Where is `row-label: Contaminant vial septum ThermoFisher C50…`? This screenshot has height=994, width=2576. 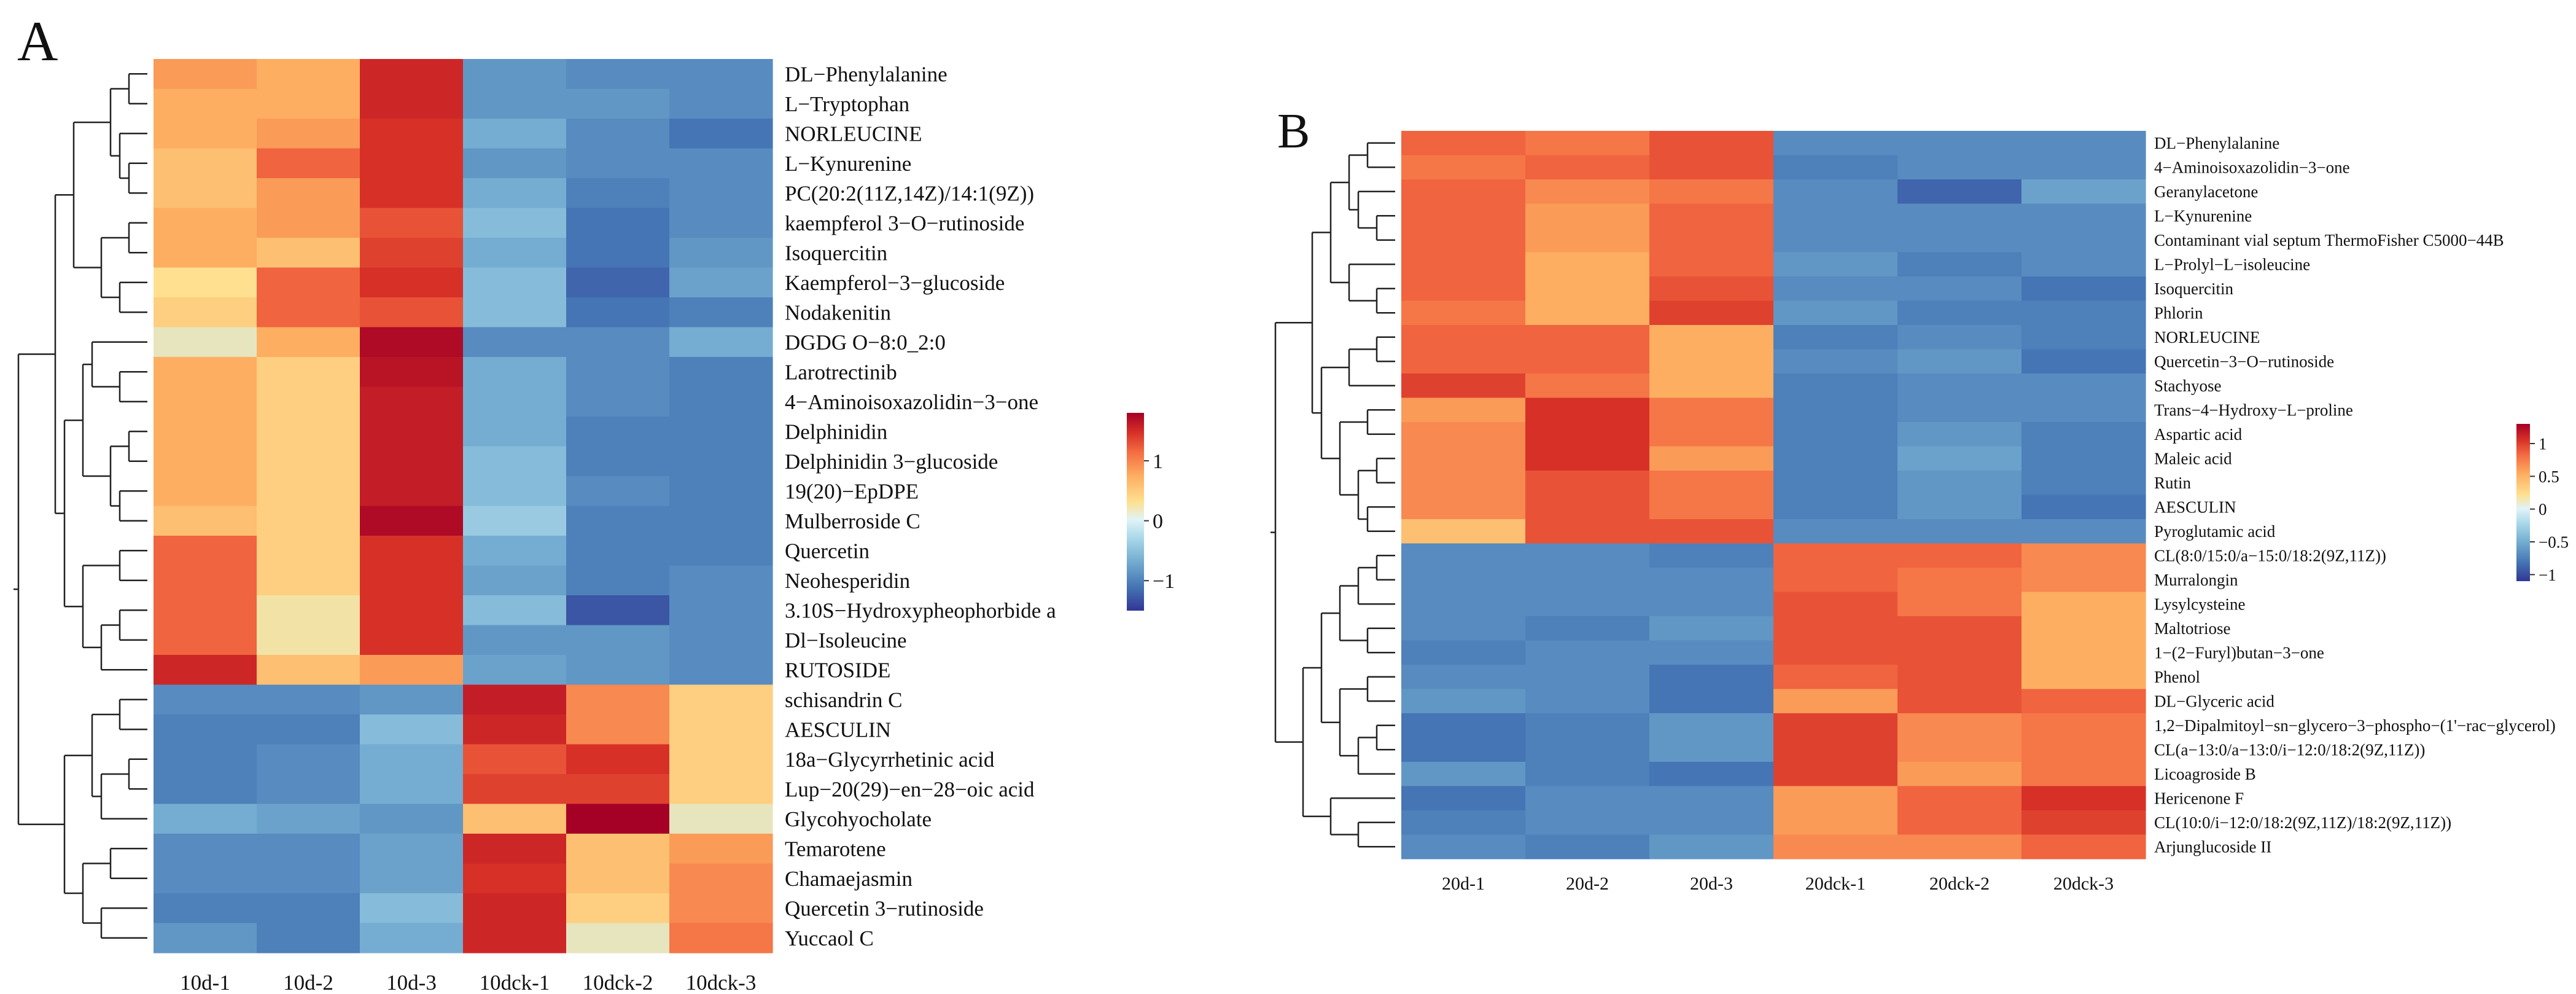
row-label: Contaminant vial septum ThermoFisher C50… is located at coordinates (2329, 240).